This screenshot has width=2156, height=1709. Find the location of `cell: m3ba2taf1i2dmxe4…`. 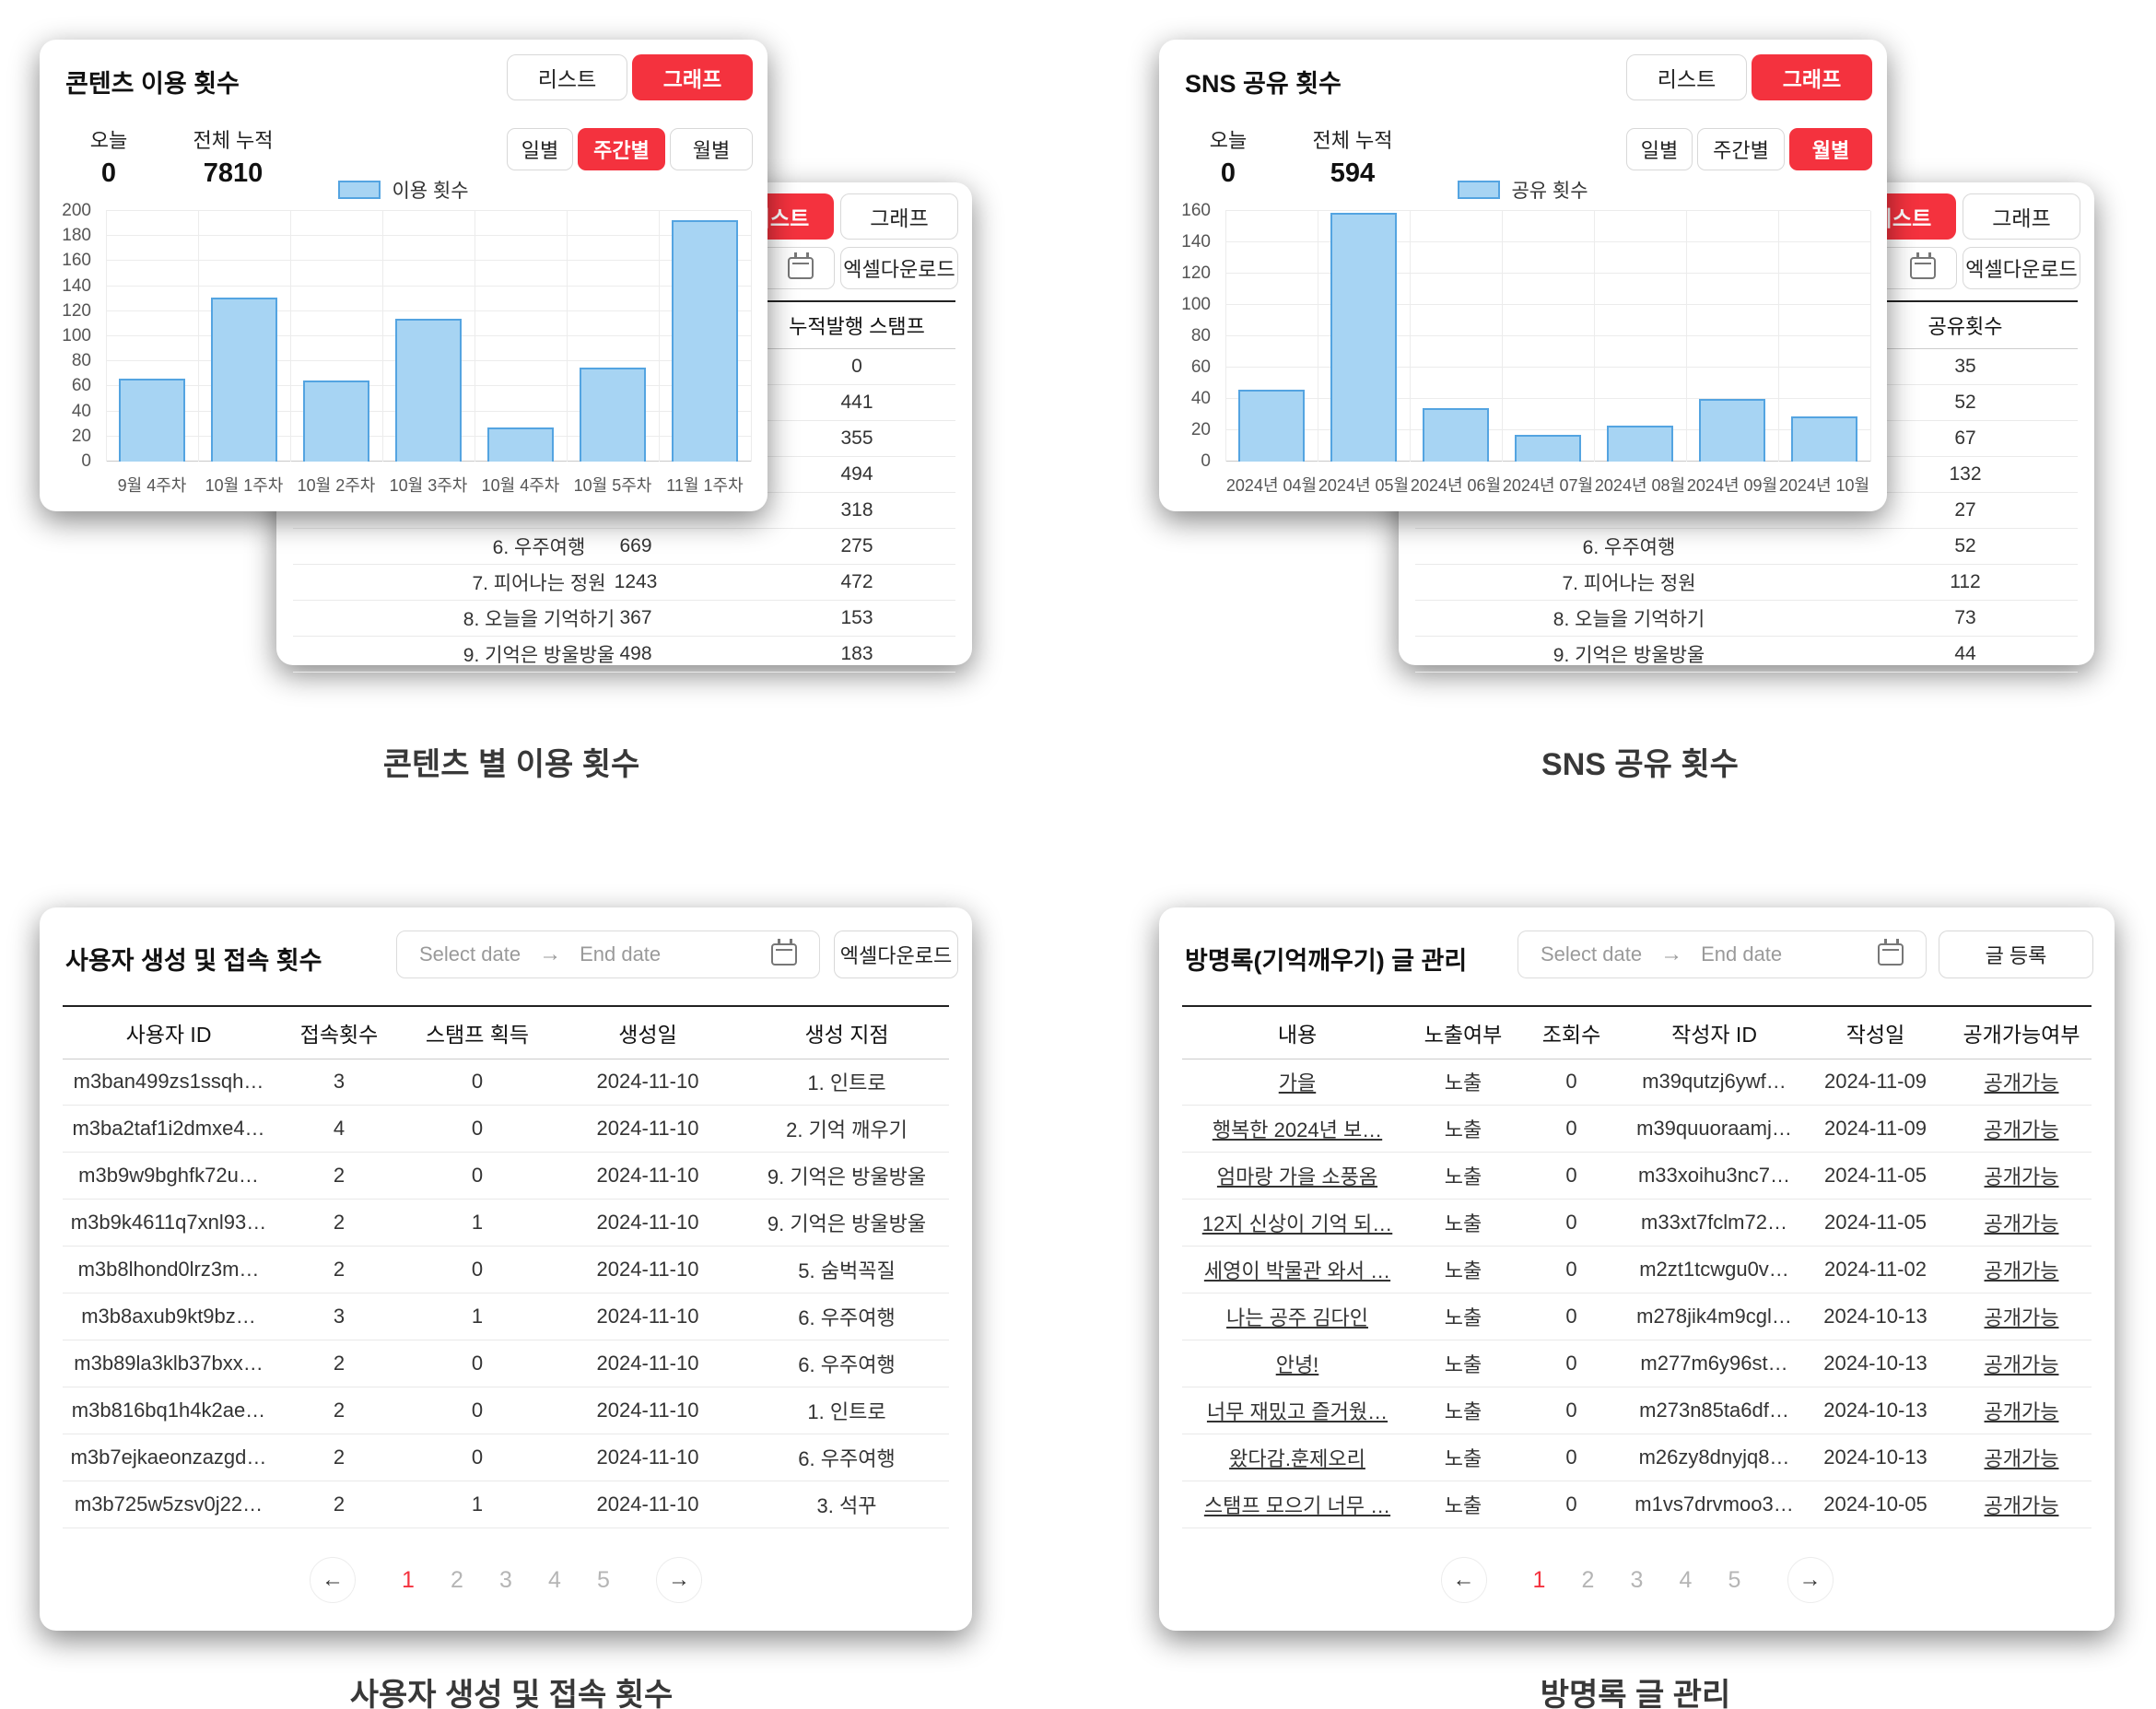

cell: m3ba2taf1i2dmxe4… is located at coordinates (168, 1128).